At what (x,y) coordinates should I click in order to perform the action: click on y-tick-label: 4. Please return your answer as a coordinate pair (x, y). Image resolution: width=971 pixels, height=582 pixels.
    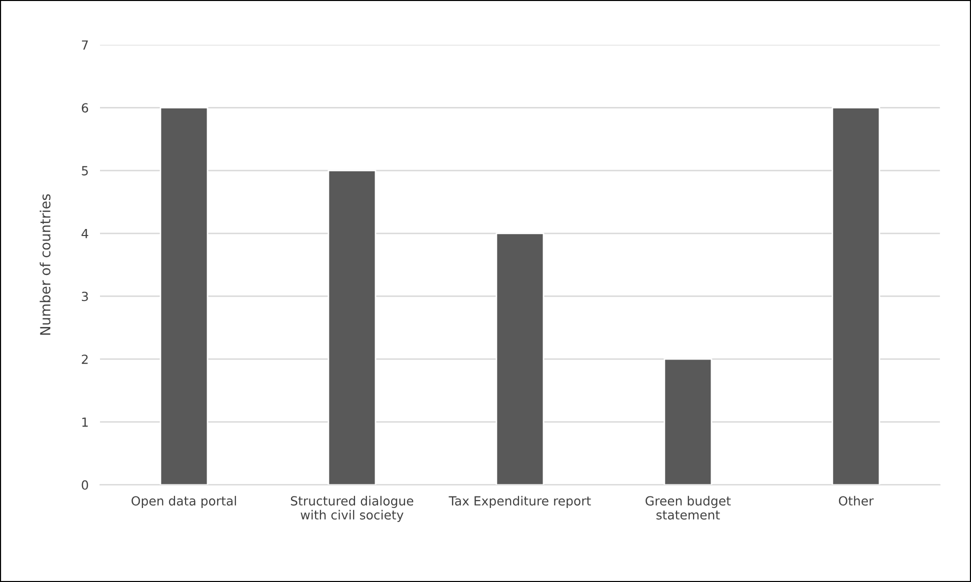
    Looking at the image, I should click on (85, 233).